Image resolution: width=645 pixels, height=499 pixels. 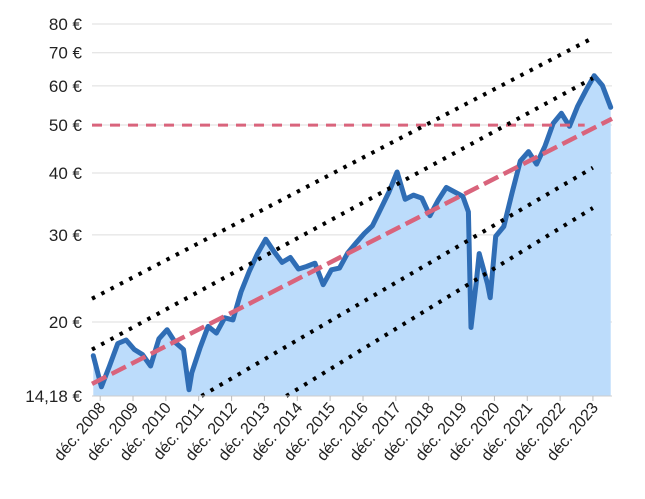 I want to click on y-tick-label: 40 €, so click(x=66, y=173).